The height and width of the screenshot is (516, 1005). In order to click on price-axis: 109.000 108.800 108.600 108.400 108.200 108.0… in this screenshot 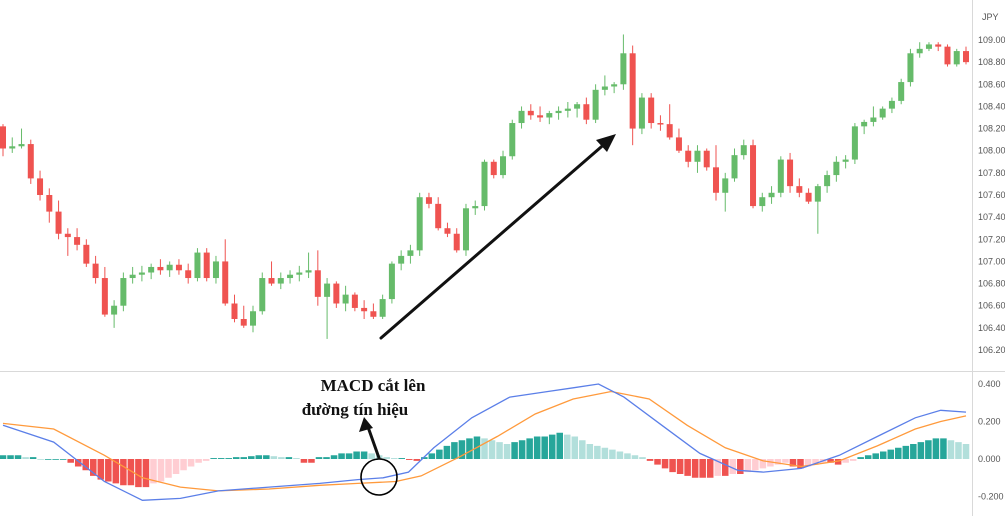, I will do `click(991, 195)`.